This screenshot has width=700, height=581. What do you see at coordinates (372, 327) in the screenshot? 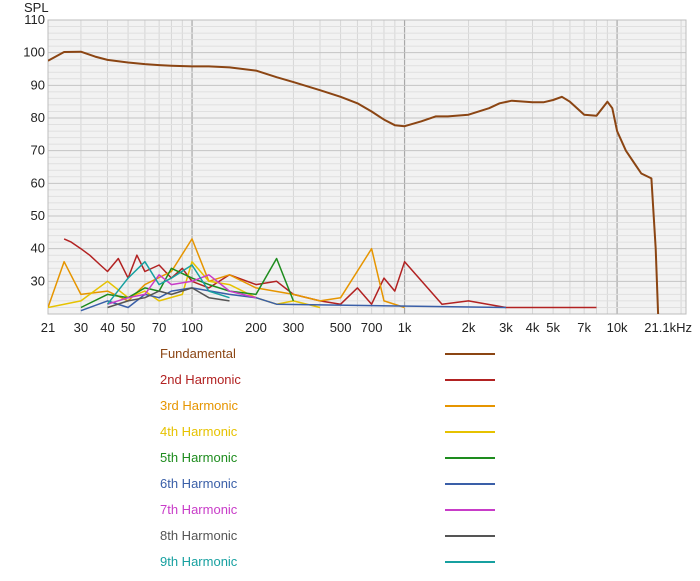
I see `x-tick-label: 700` at bounding box center [372, 327].